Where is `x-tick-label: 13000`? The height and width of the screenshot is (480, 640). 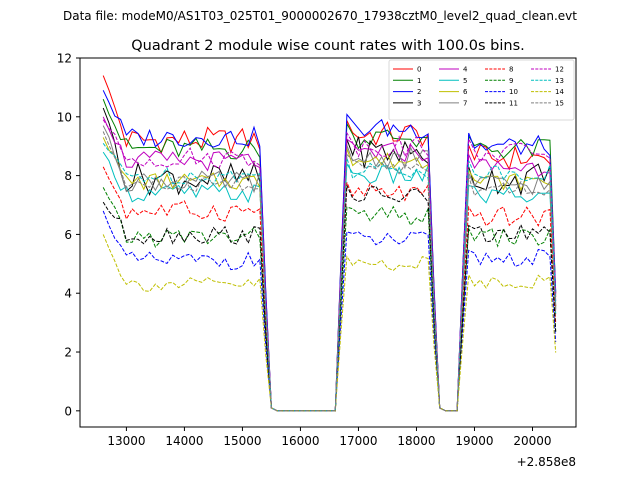
x-tick-label: 13000 is located at coordinates (126, 441).